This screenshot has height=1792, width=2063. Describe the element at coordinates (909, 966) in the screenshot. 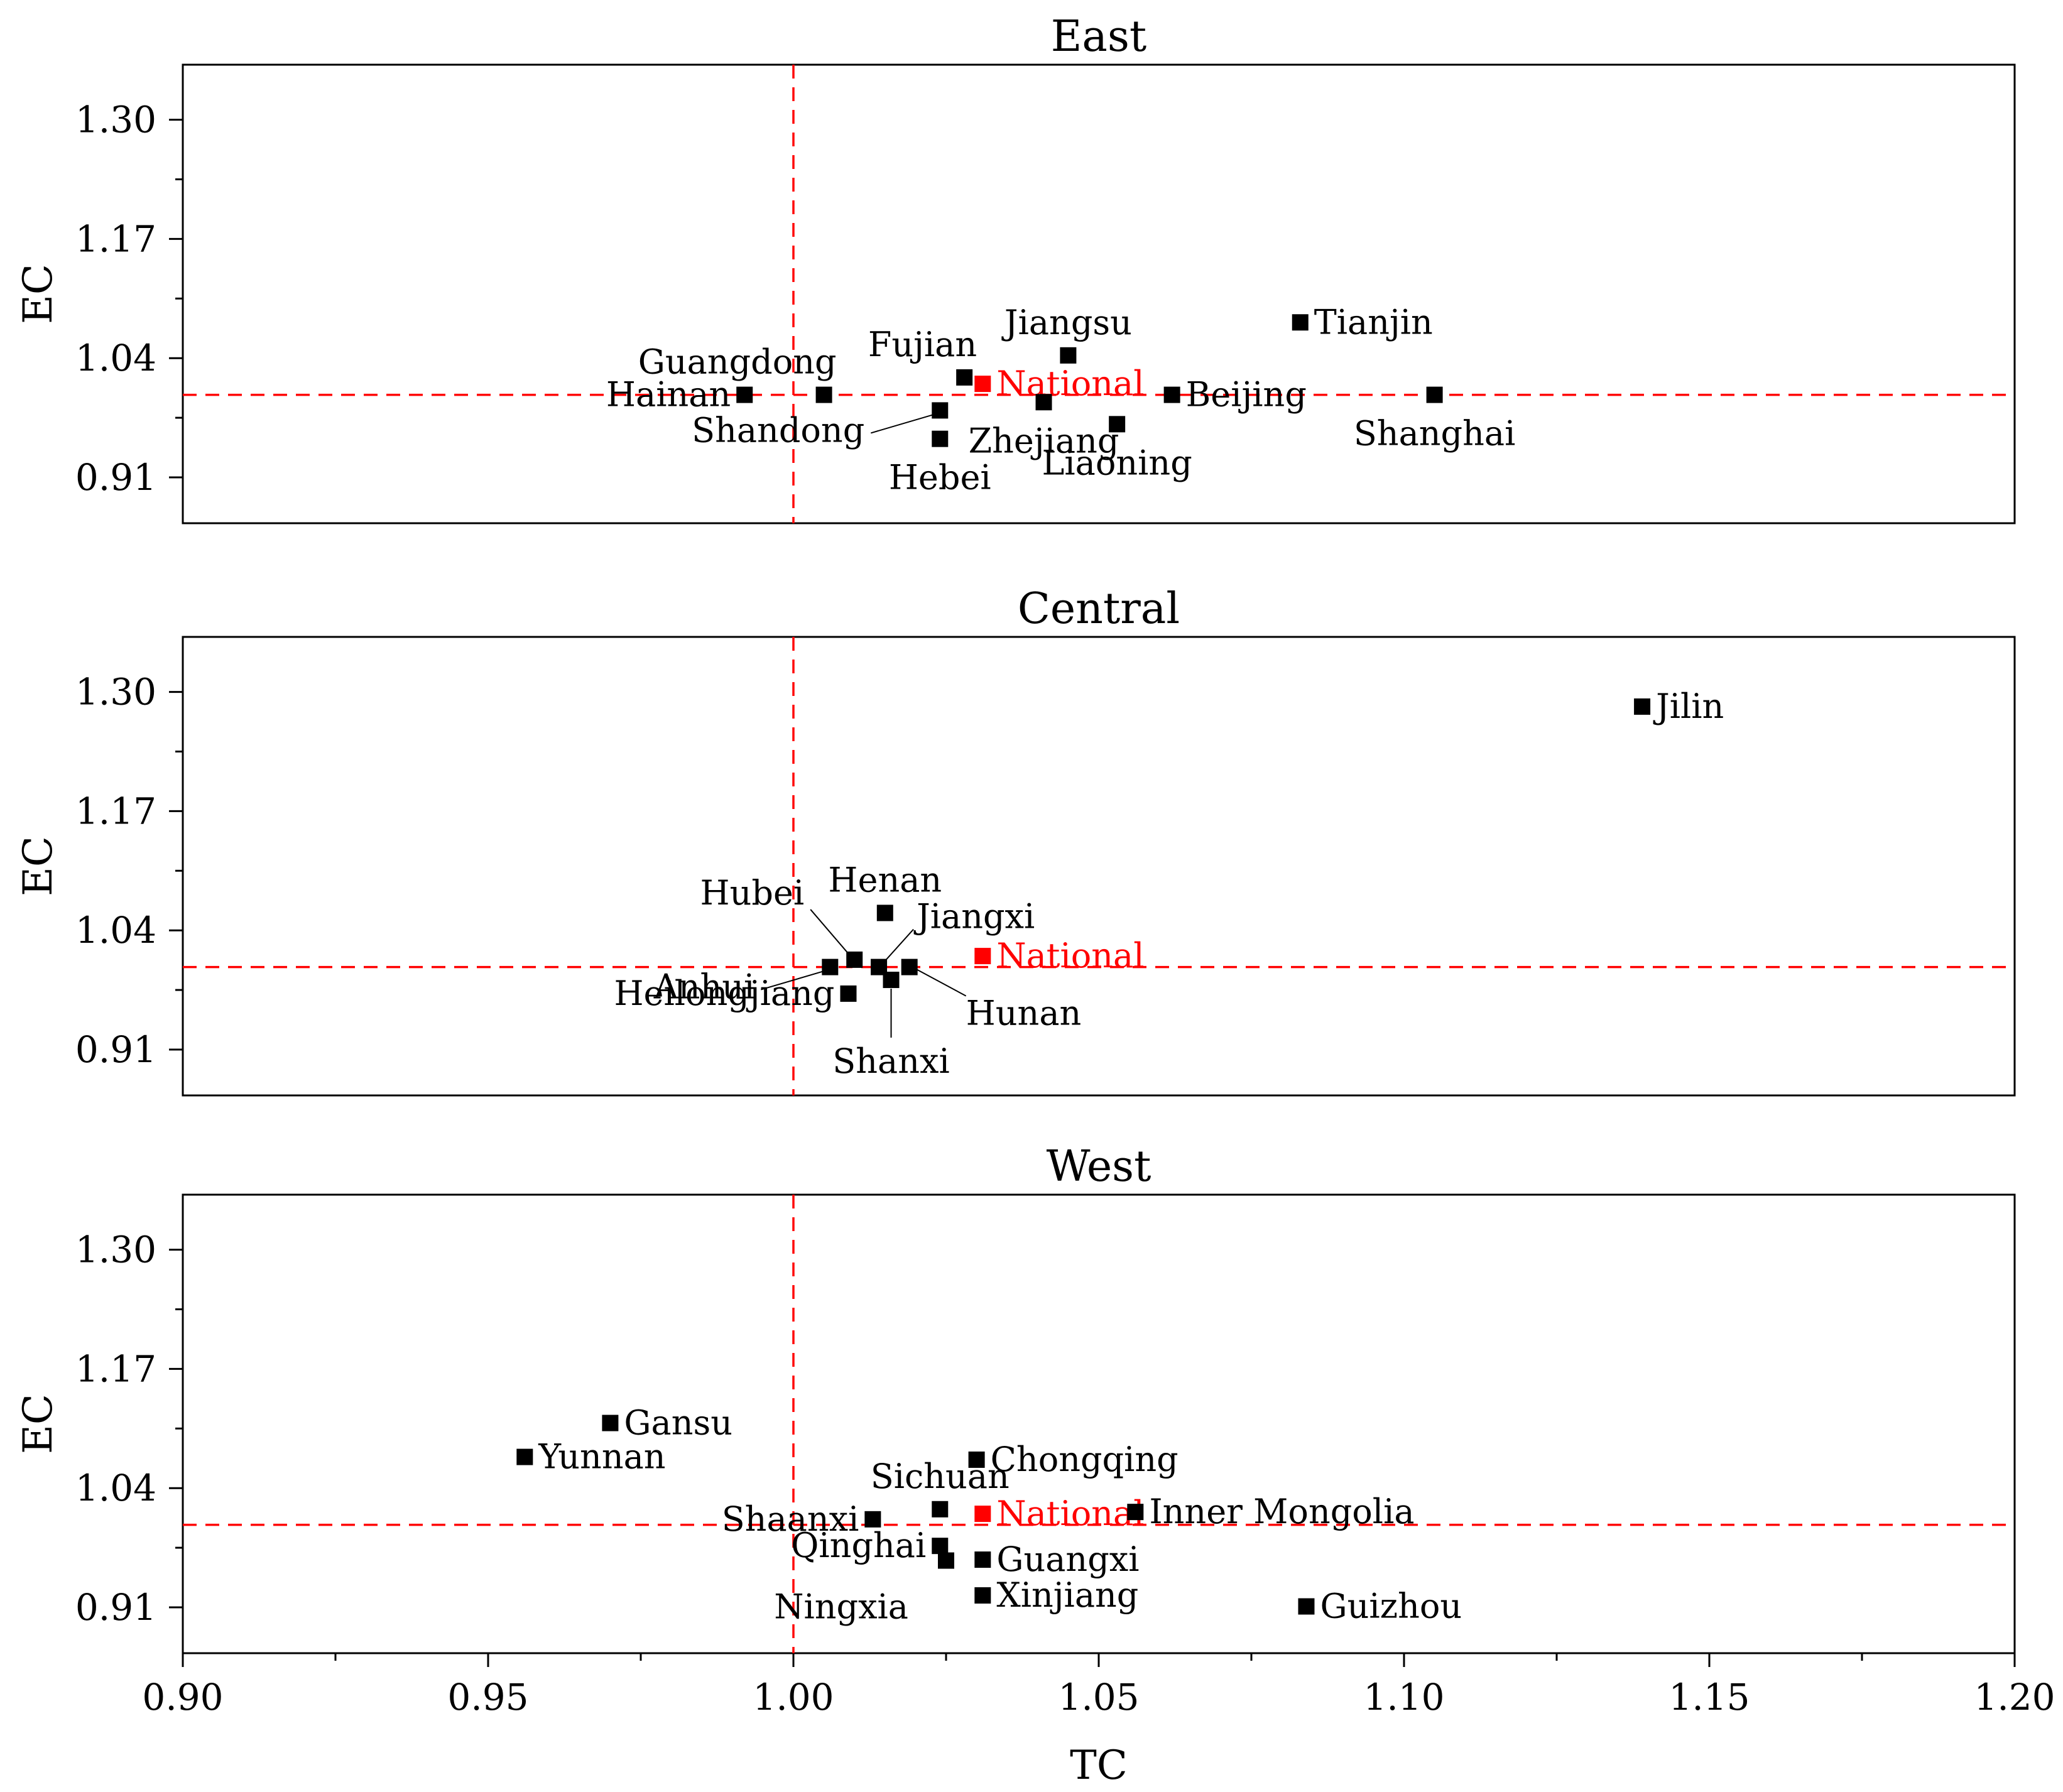

I see `point-hunan` at that location.